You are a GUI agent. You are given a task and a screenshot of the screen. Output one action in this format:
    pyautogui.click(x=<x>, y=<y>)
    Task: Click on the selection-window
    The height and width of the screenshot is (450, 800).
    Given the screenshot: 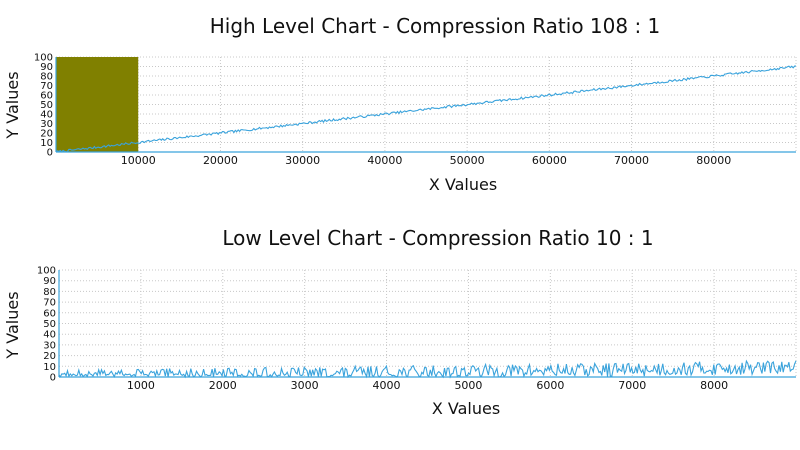 What is the action you would take?
    pyautogui.click(x=97, y=104)
    